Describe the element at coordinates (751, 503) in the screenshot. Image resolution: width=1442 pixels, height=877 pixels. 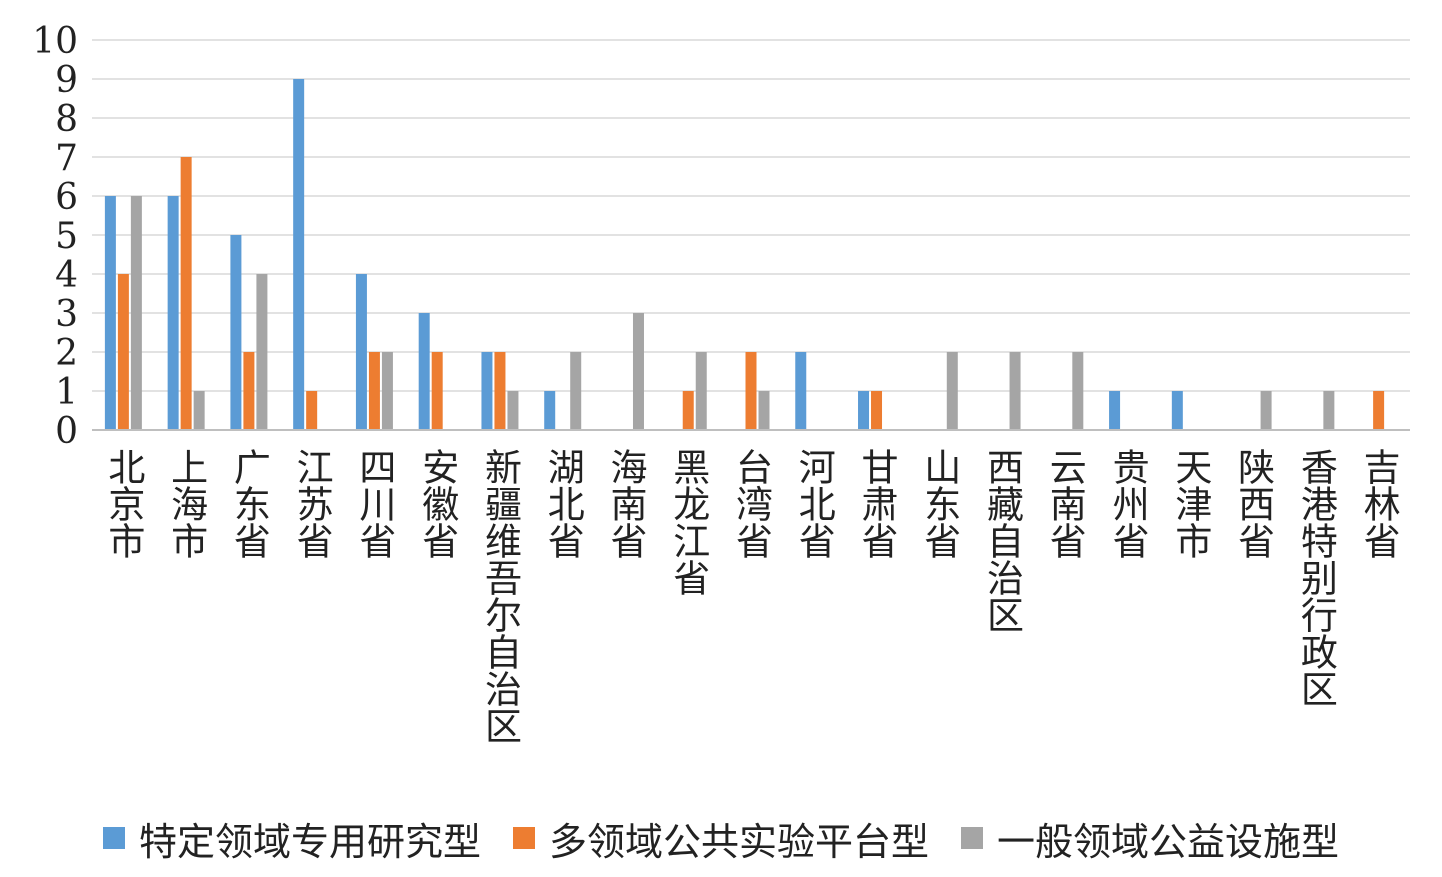
I see `x-tick-label-10: 台湾省` at that location.